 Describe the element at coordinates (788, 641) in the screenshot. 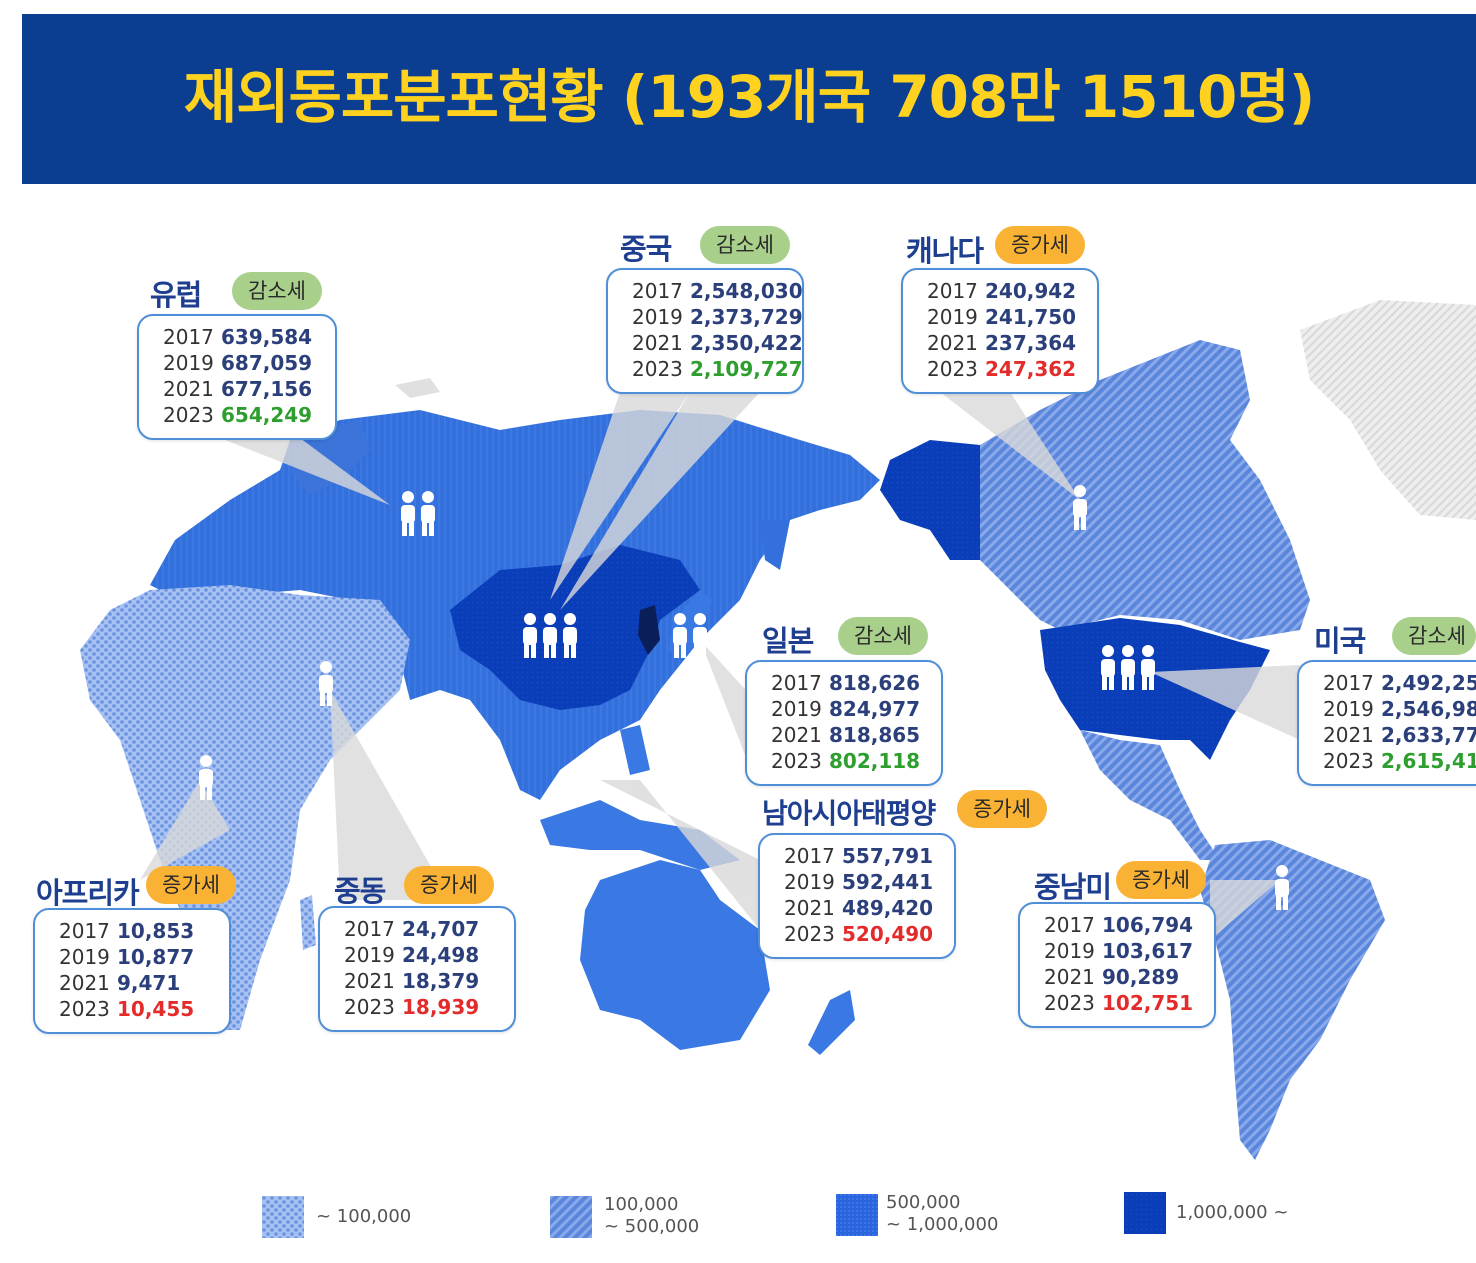

I see `region-name-japan: 일본` at that location.